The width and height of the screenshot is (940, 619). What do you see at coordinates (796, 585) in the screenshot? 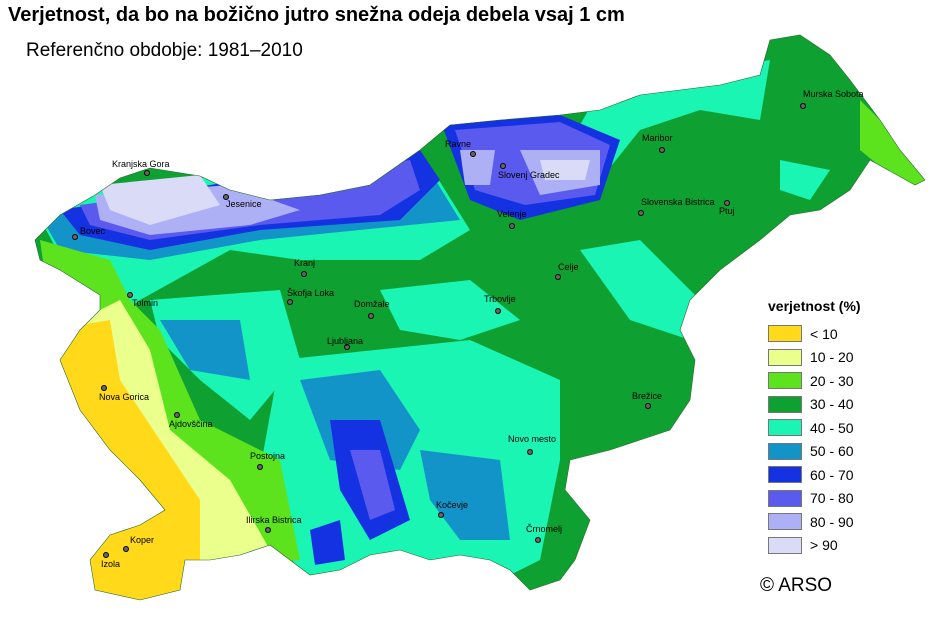
I see `copyright: © ARSO` at bounding box center [796, 585].